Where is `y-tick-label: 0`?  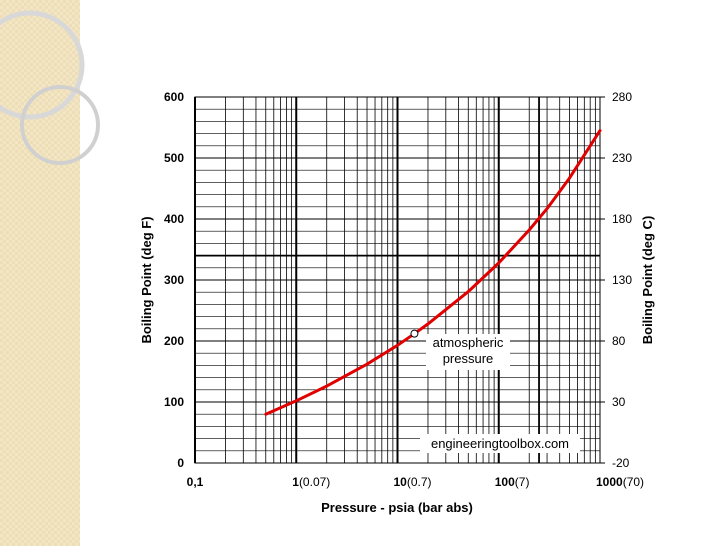 y-tick-label: 0 is located at coordinates (180, 463).